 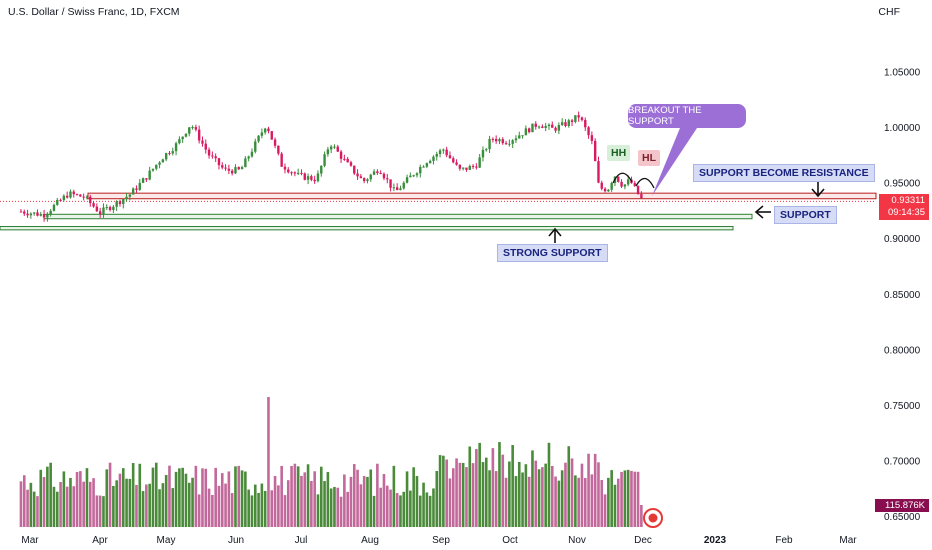 What do you see at coordinates (818, 193) in the screenshot?
I see `down-arrow-head` at bounding box center [818, 193].